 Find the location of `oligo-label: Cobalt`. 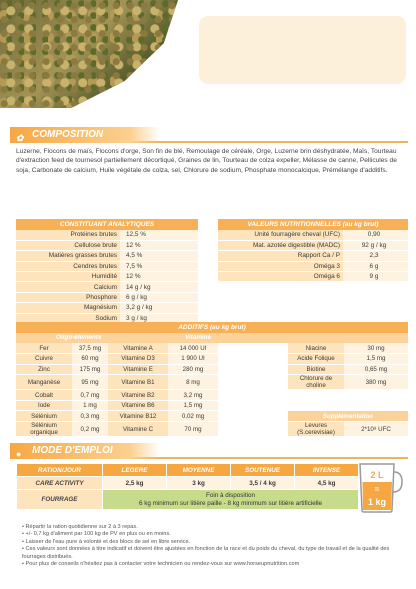

oligo-label: Cobalt is located at coordinates (44, 395).